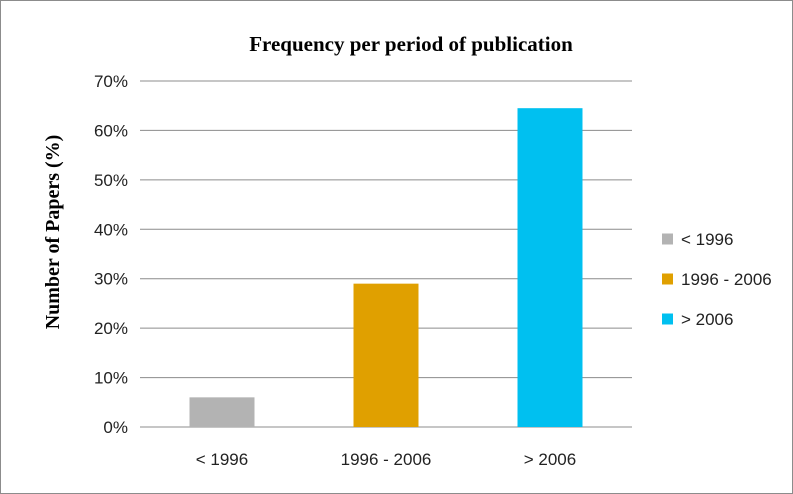 The height and width of the screenshot is (494, 793). What do you see at coordinates (707, 319) in the screenshot?
I see `legend-label: > 2006` at bounding box center [707, 319].